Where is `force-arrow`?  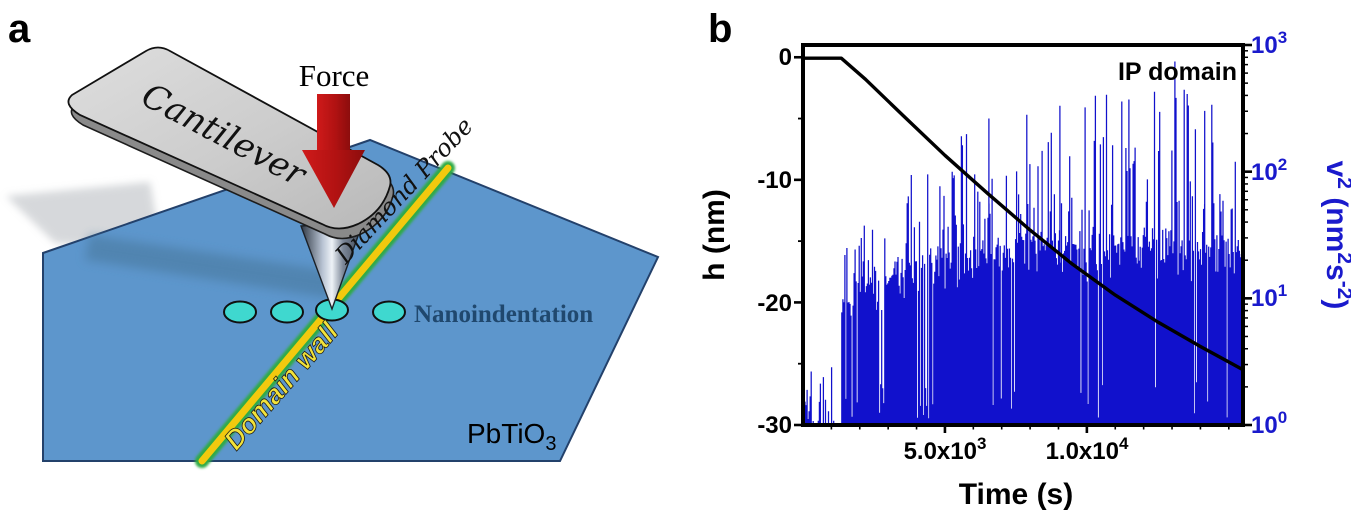 force-arrow is located at coordinates (333, 151).